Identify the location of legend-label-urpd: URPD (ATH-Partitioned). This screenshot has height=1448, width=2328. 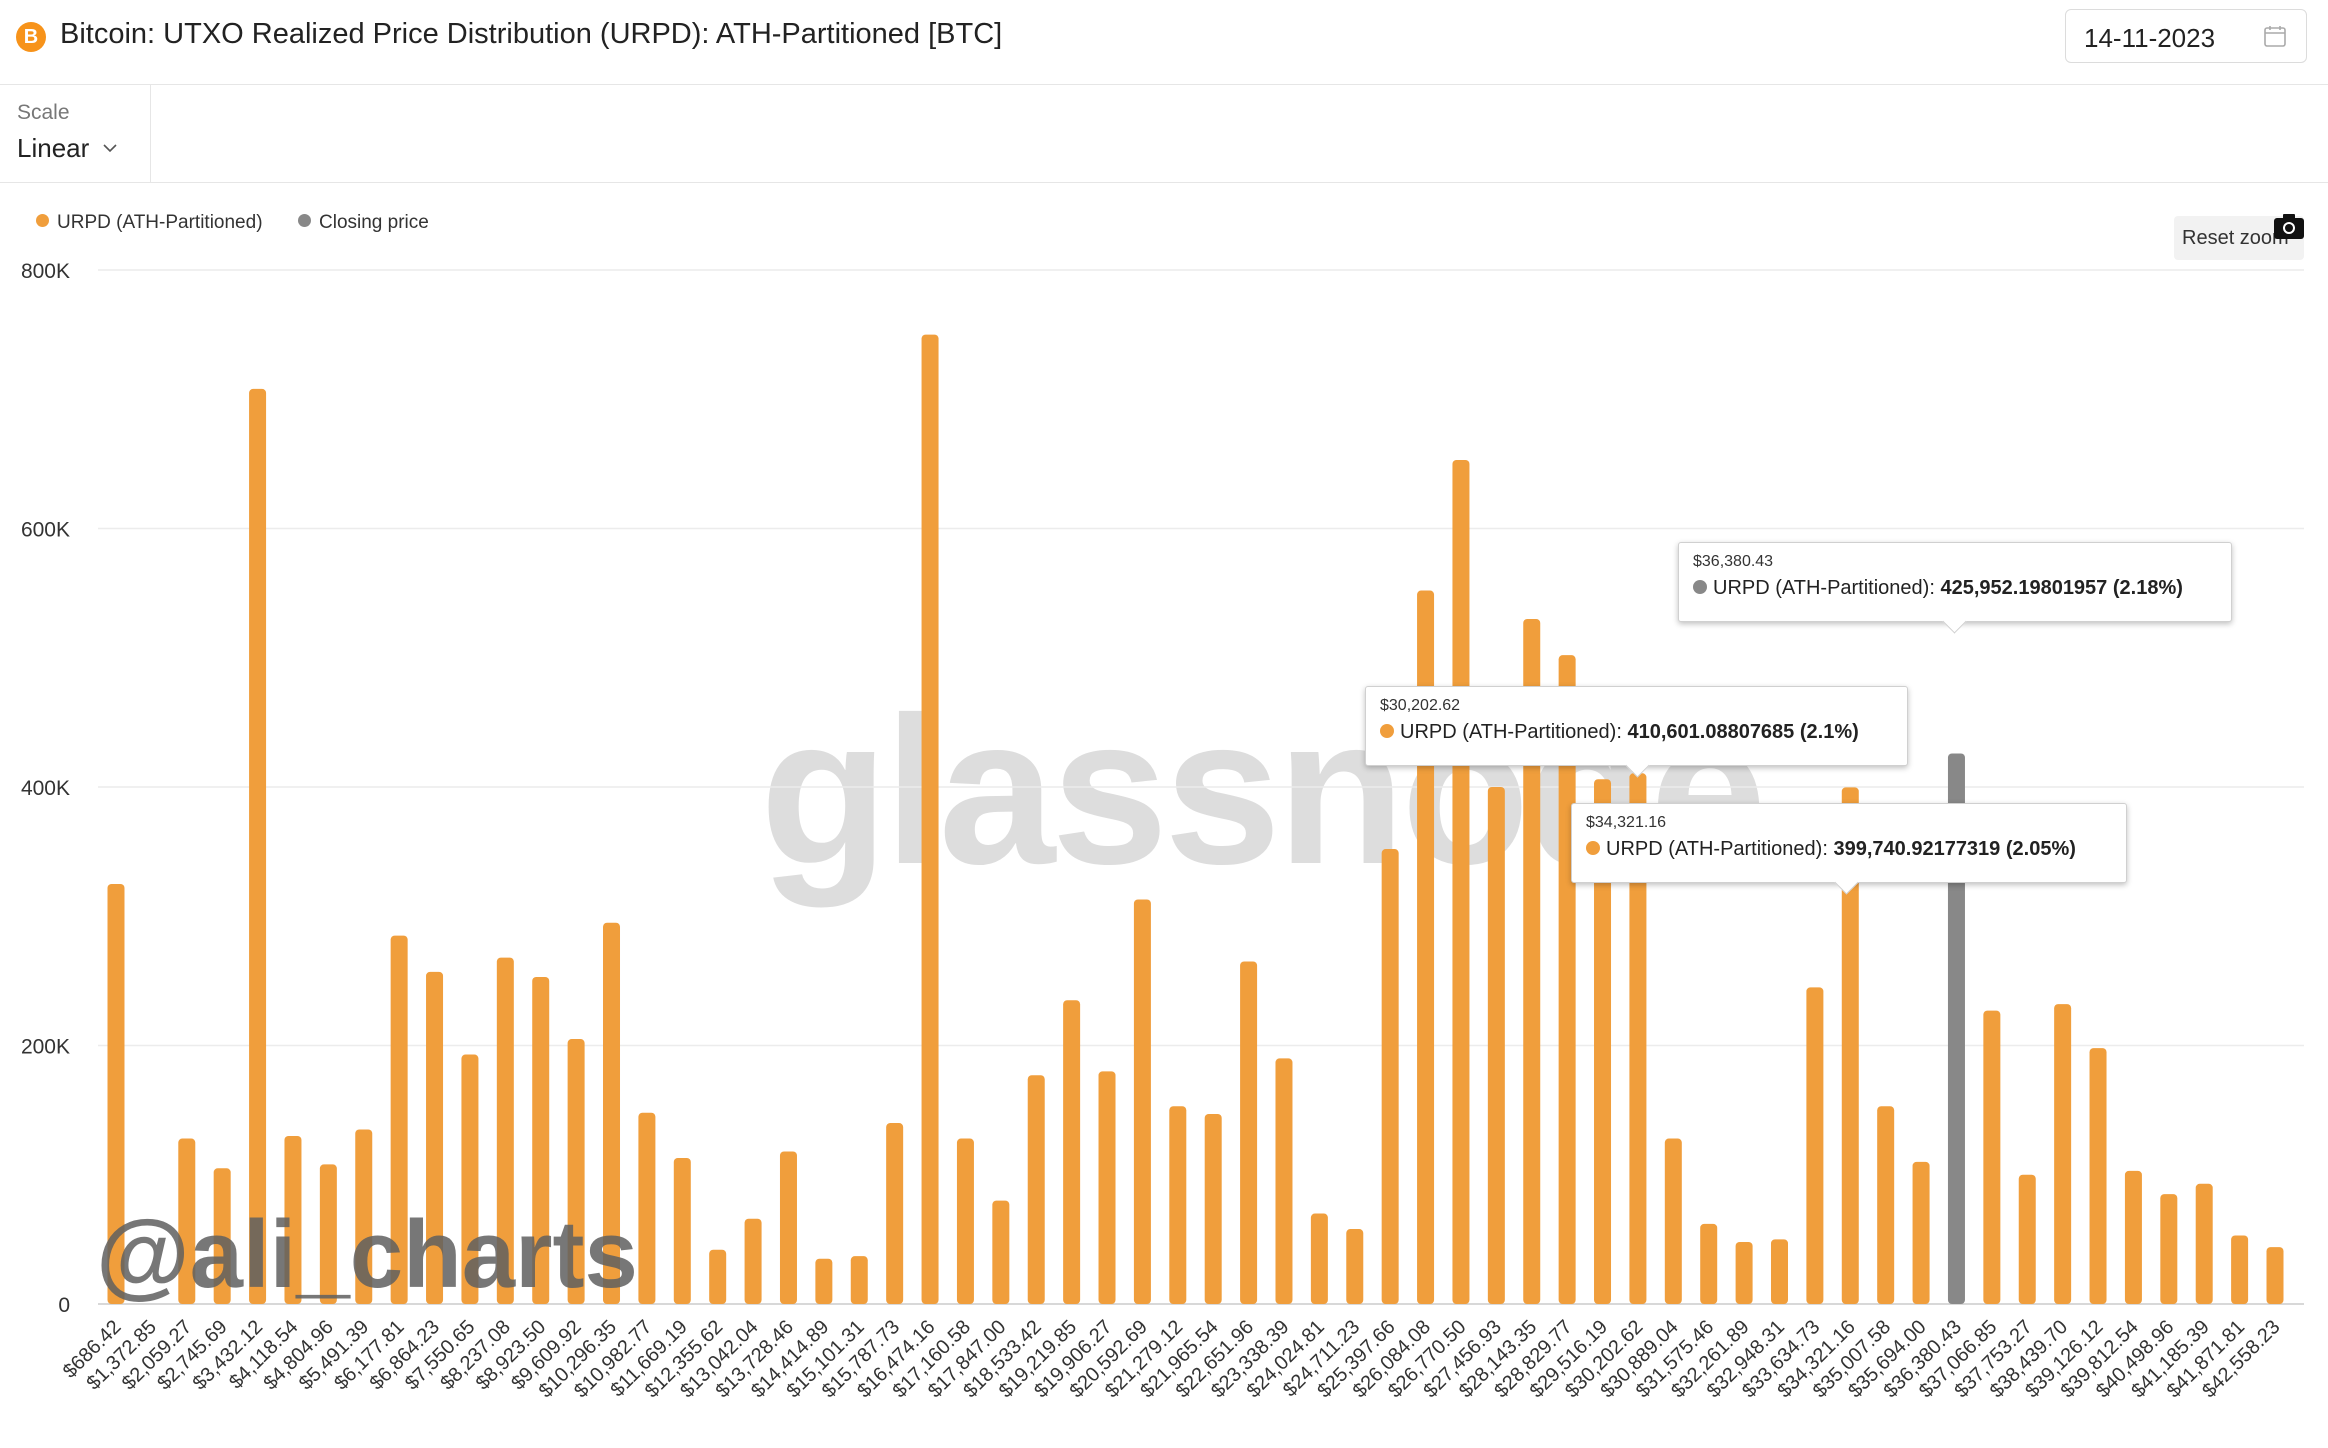
(160, 222).